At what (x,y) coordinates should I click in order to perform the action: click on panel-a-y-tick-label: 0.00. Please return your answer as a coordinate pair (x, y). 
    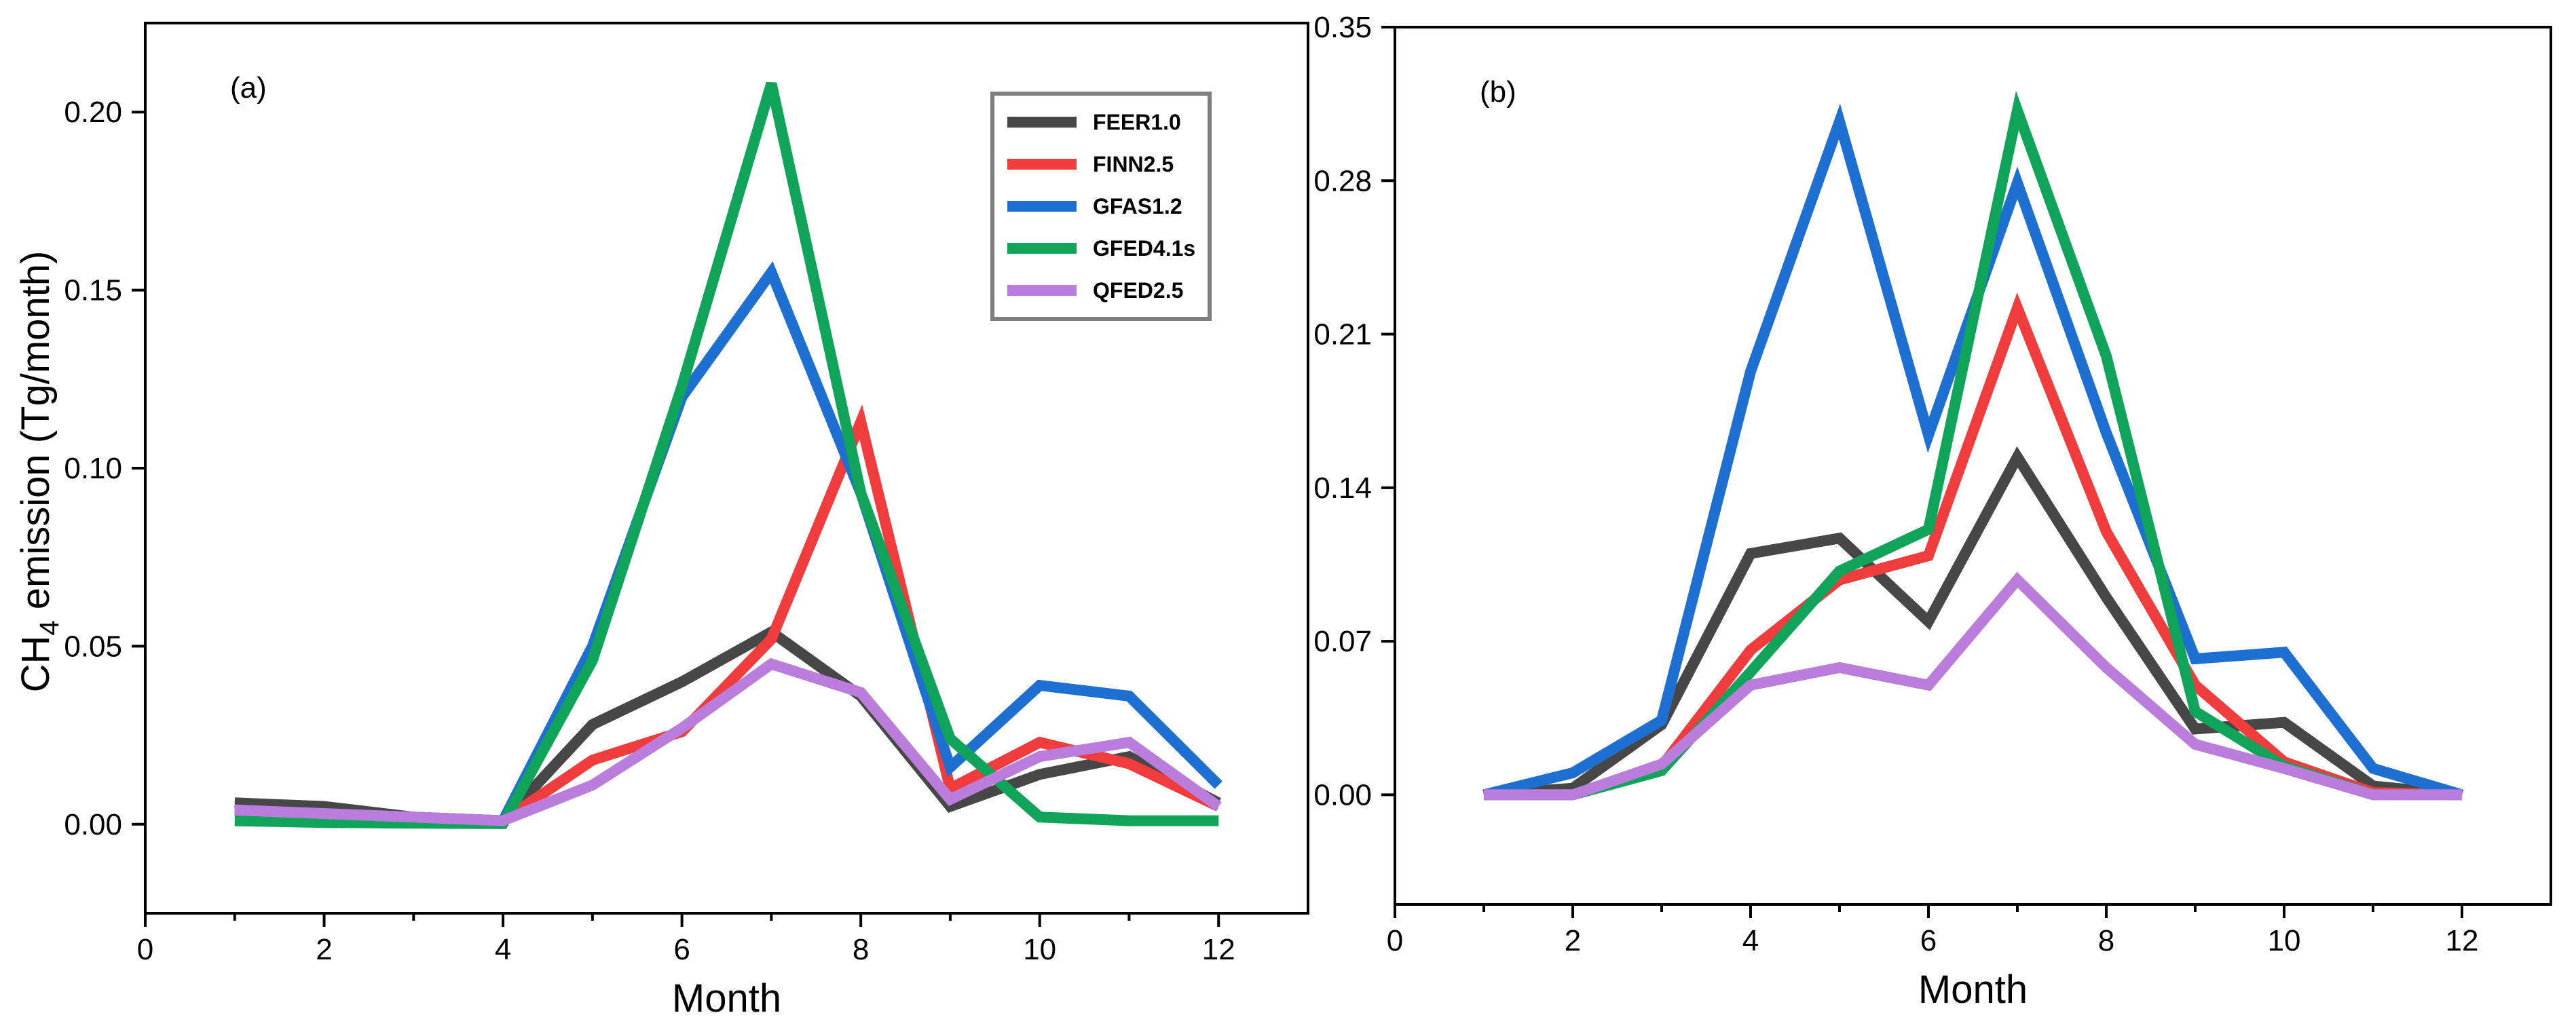
    Looking at the image, I should click on (93, 824).